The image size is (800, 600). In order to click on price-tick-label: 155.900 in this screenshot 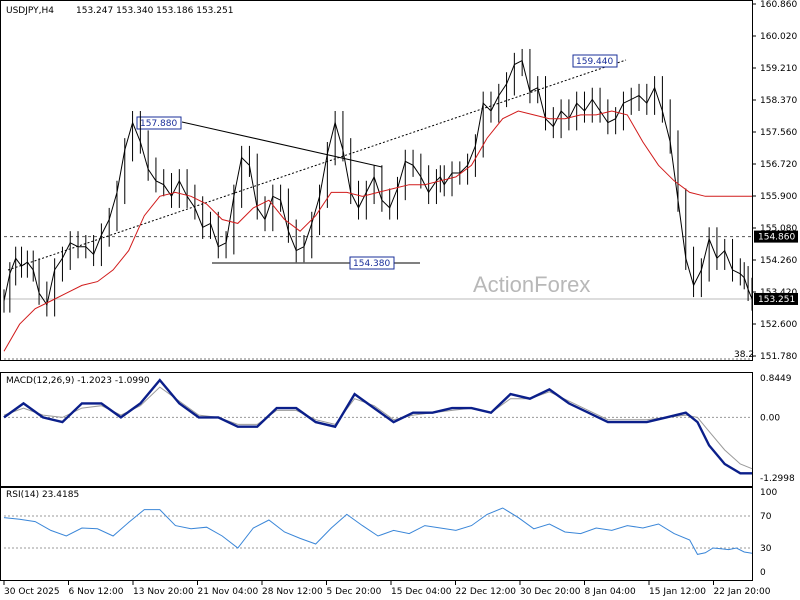, I will do `click(778, 197)`.